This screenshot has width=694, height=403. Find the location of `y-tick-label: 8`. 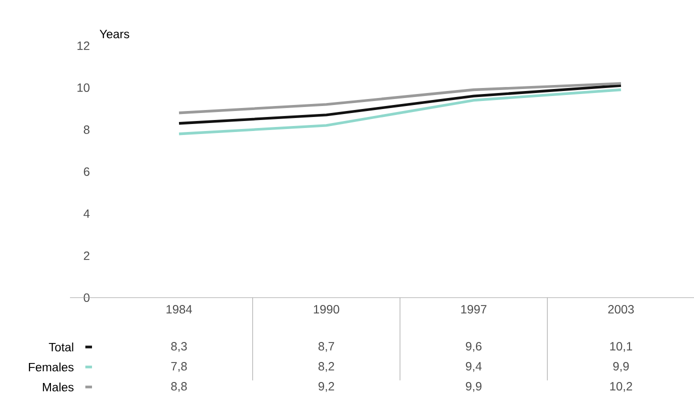

y-tick-label: 8 is located at coordinates (87, 129).